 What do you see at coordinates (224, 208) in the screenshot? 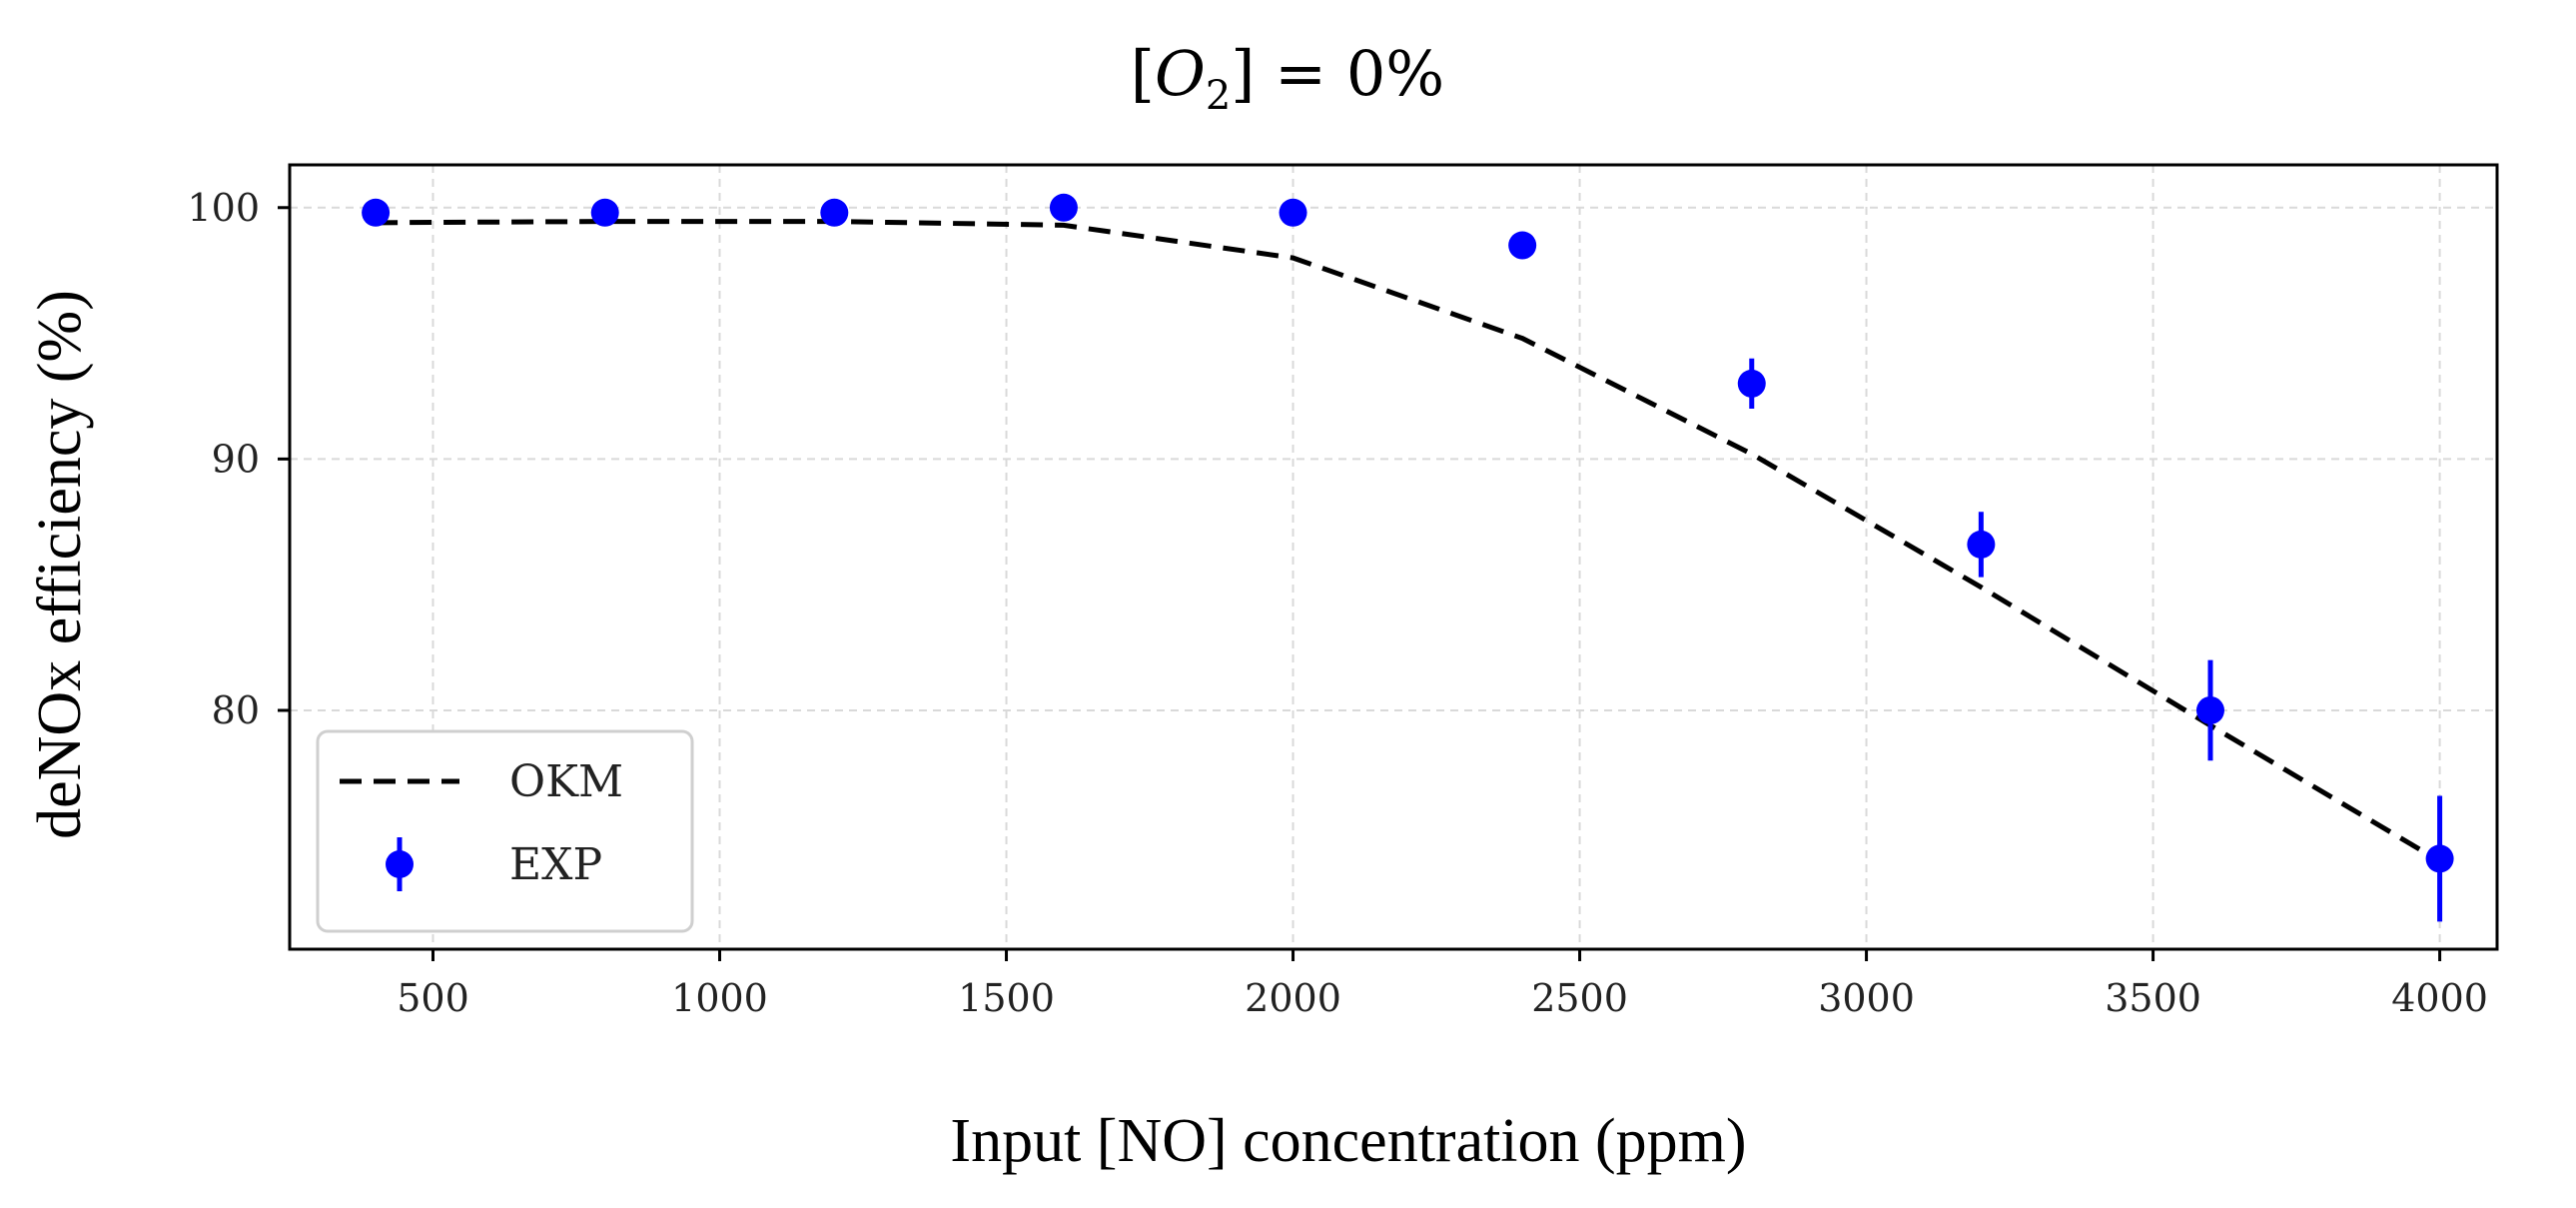
I see `y-tick-label: 100` at bounding box center [224, 208].